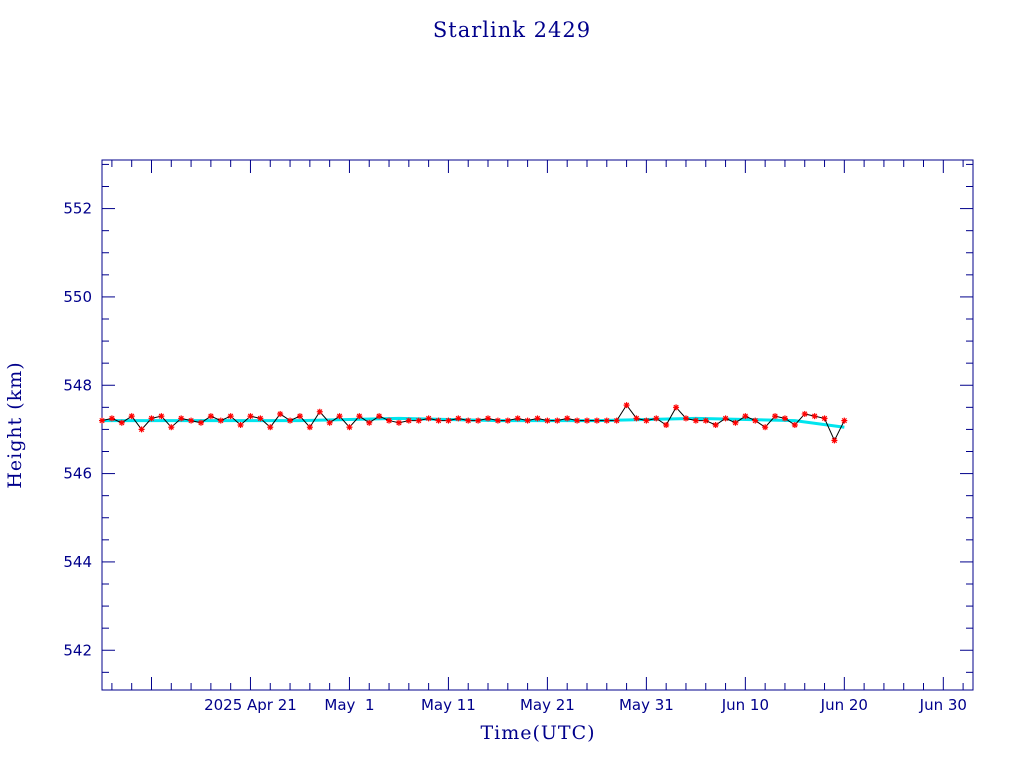  Describe the element at coordinates (77, 209) in the screenshot. I see `y-tick-label: 552` at that location.